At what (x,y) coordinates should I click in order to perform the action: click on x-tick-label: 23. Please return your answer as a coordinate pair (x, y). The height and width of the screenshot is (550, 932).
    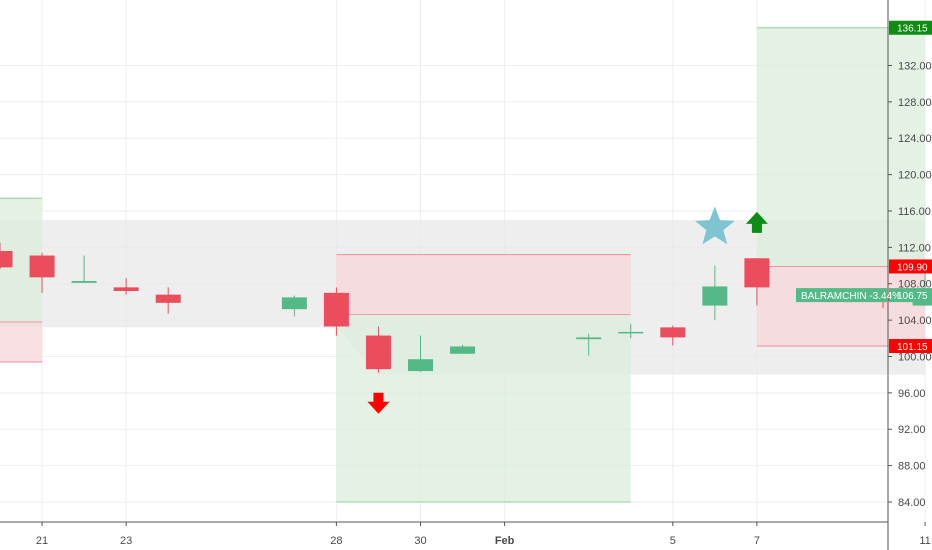
    Looking at the image, I should click on (126, 541).